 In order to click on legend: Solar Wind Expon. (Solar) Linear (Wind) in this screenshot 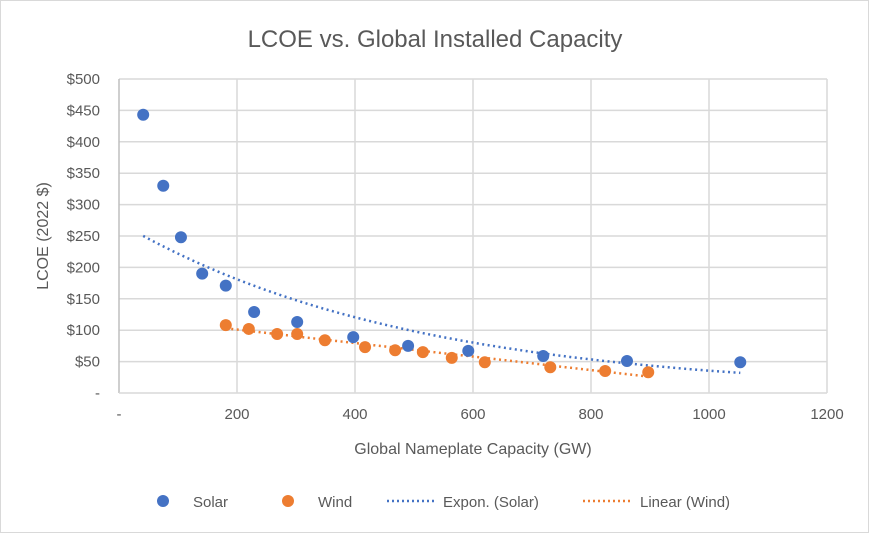, I will do `click(443, 502)`.